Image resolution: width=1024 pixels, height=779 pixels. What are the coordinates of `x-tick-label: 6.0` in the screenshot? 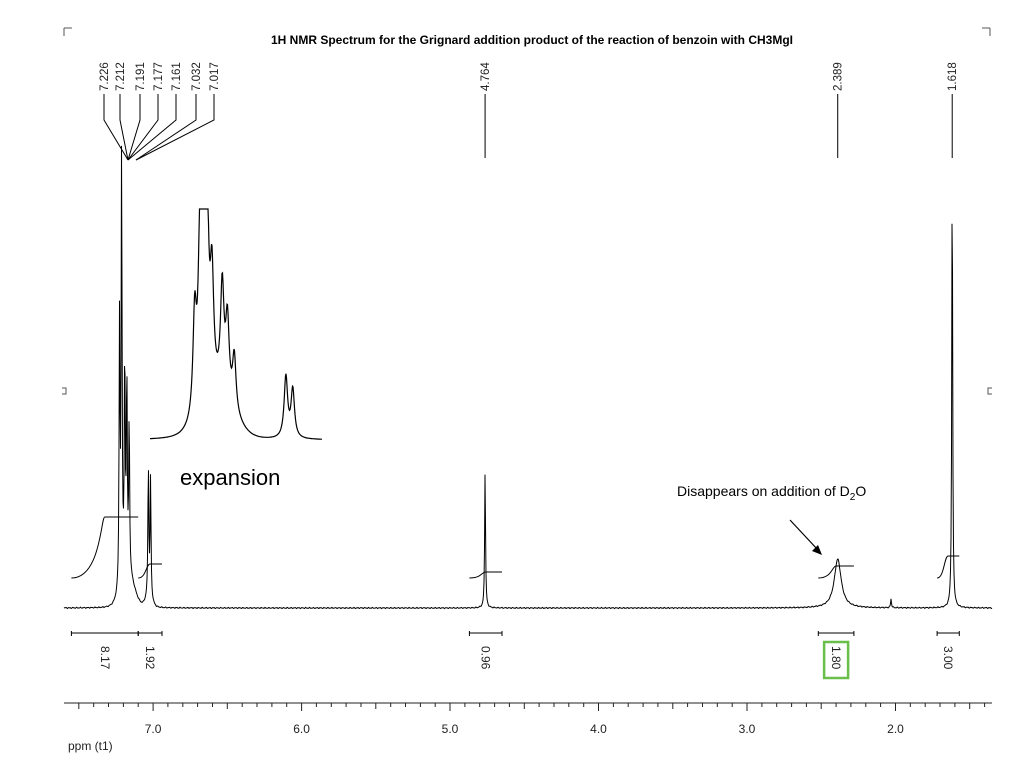 It's located at (301, 729).